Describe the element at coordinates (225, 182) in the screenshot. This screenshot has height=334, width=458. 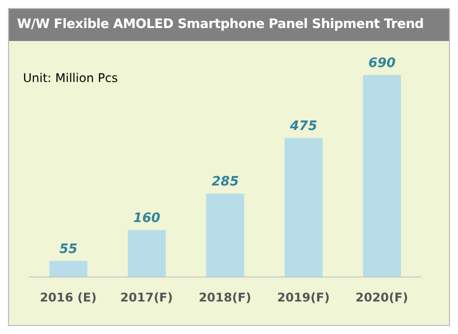
I see `data-label: 285` at that location.